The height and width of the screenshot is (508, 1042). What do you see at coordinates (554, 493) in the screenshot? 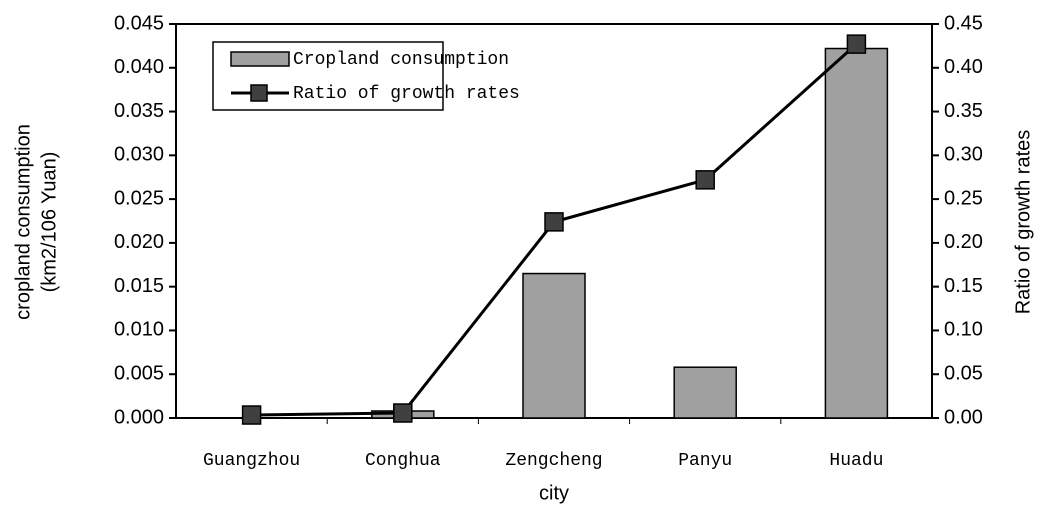
I see `x-axis-label: city` at bounding box center [554, 493].